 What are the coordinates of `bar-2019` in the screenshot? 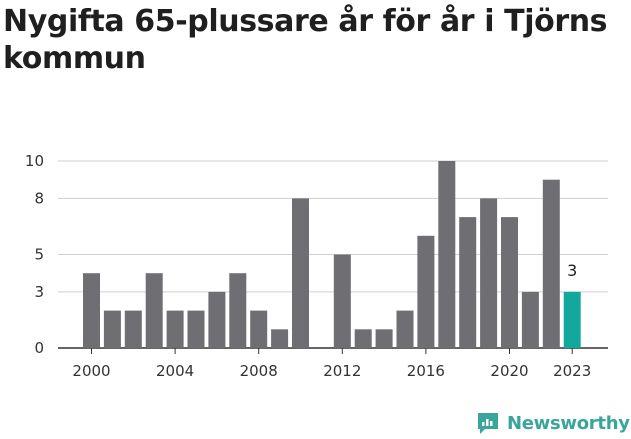 It's located at (489, 273).